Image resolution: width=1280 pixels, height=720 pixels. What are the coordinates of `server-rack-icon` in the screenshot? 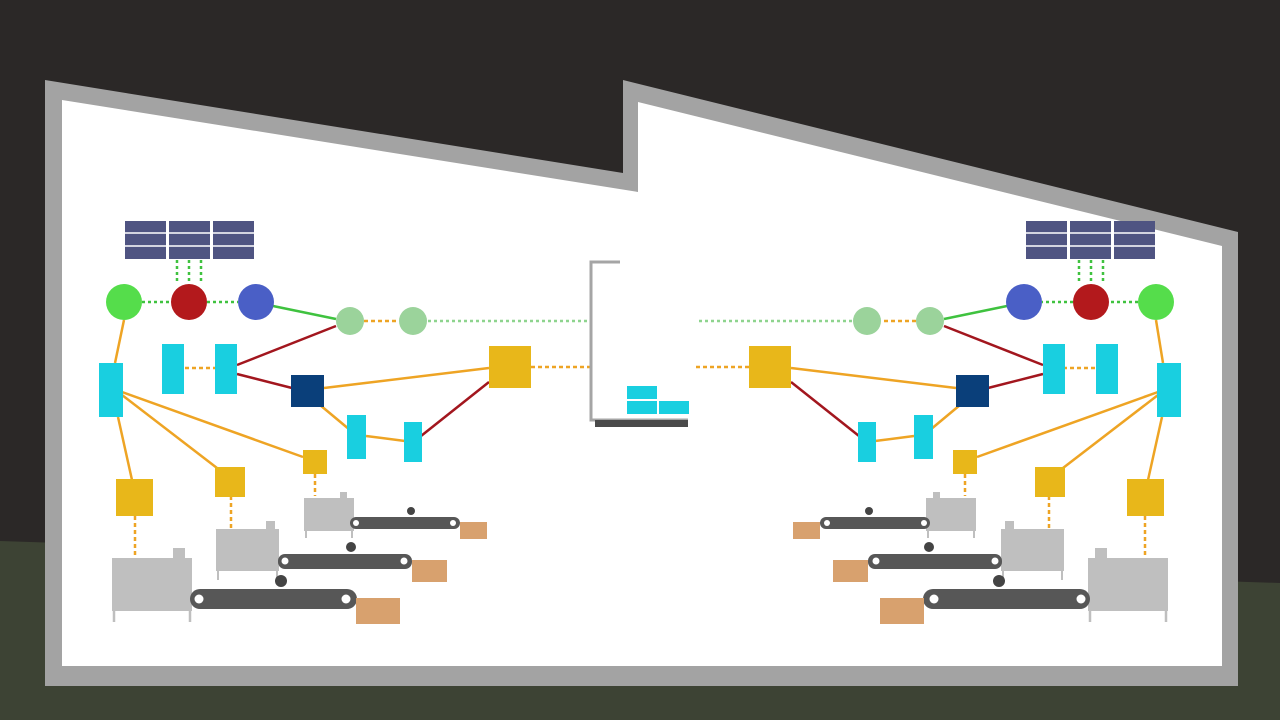 It's located at (639, 343).